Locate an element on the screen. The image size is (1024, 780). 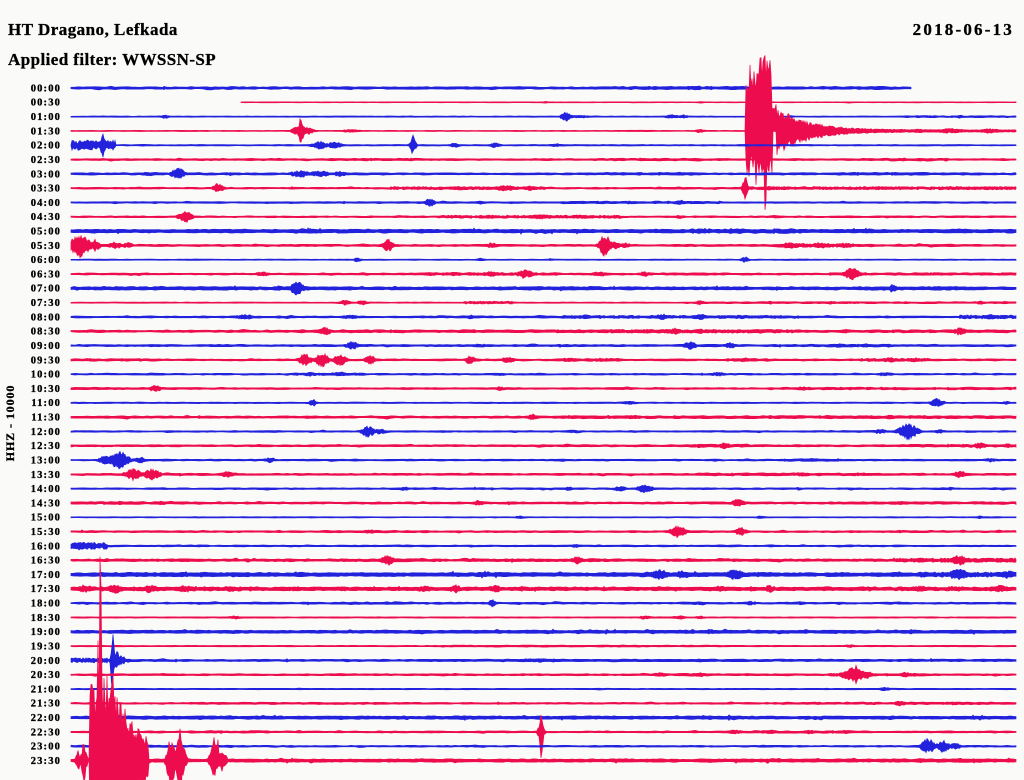
svg-text: 04:30 is located at coordinates (46, 217).